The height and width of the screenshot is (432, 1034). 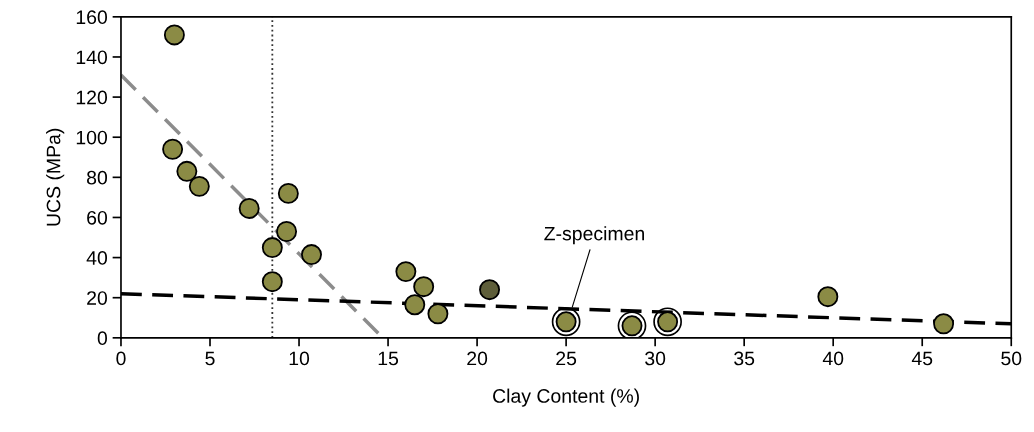 I want to click on x-tick-label: 30, so click(x=655, y=358).